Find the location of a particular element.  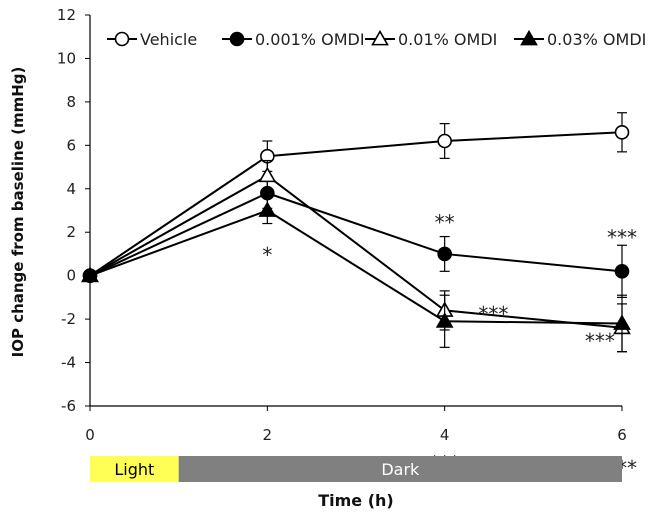

x-tick-label: 6 is located at coordinates (622, 435).